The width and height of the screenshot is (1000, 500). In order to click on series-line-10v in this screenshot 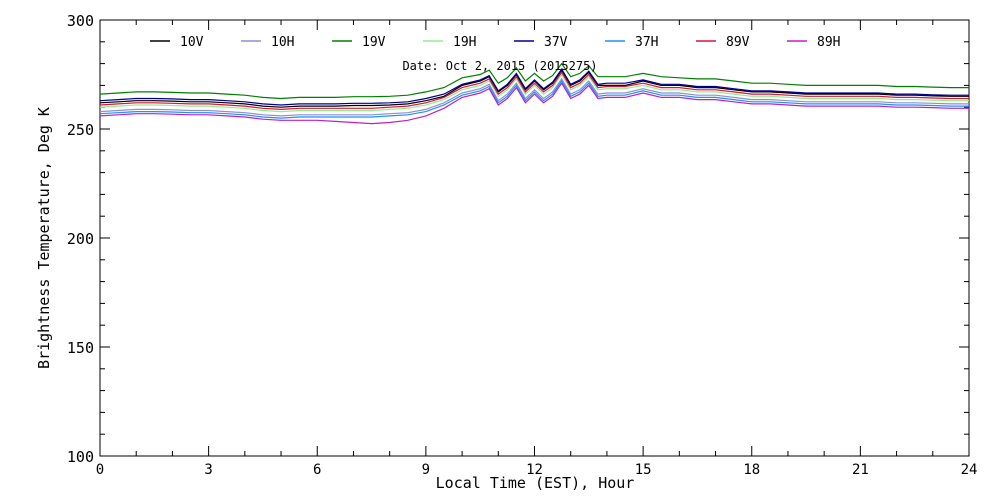, I will do `click(534, 88)`.